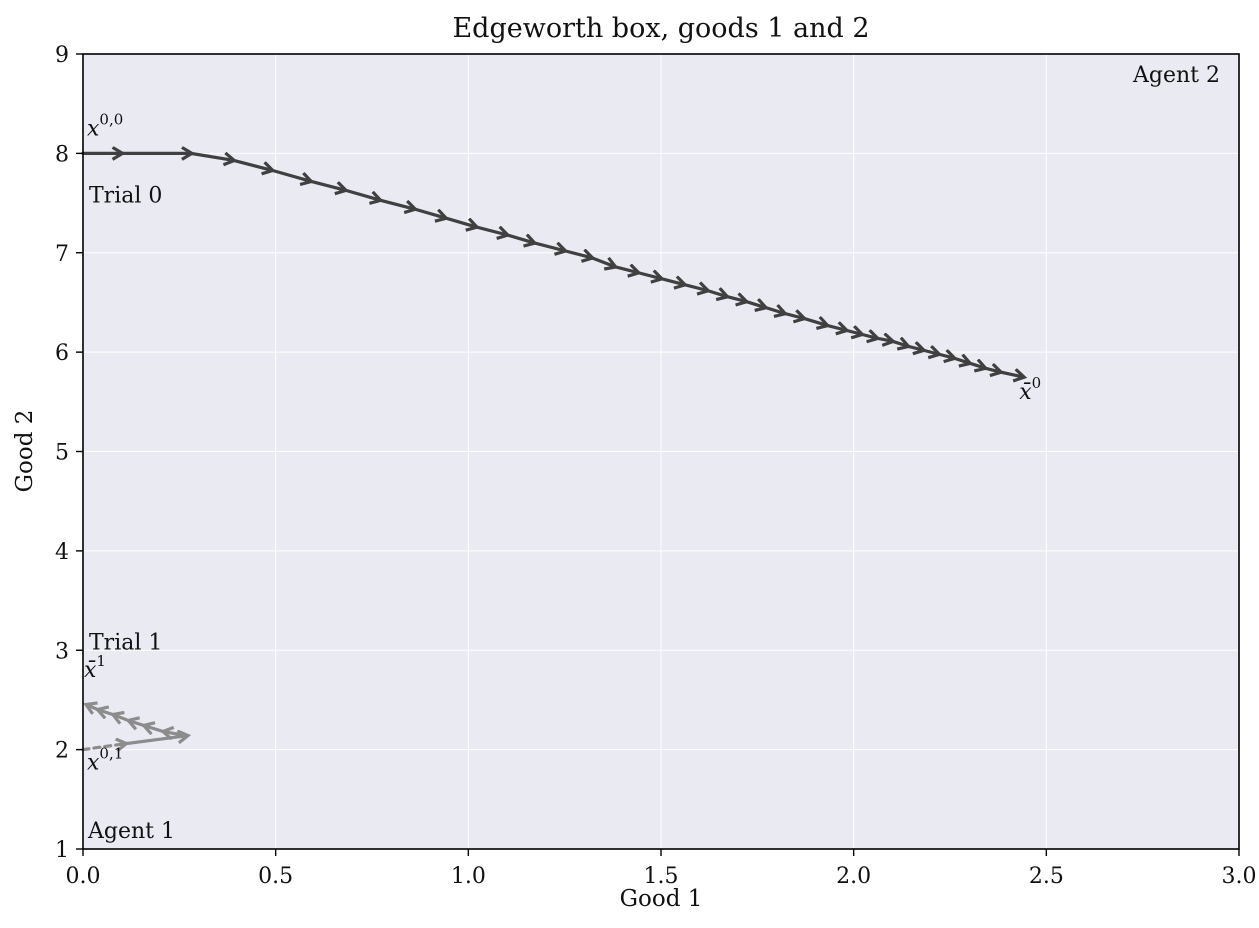 Image resolution: width=1259 pixels, height=928 pixels. I want to click on x-tick-label: 2.5, so click(1046, 876).